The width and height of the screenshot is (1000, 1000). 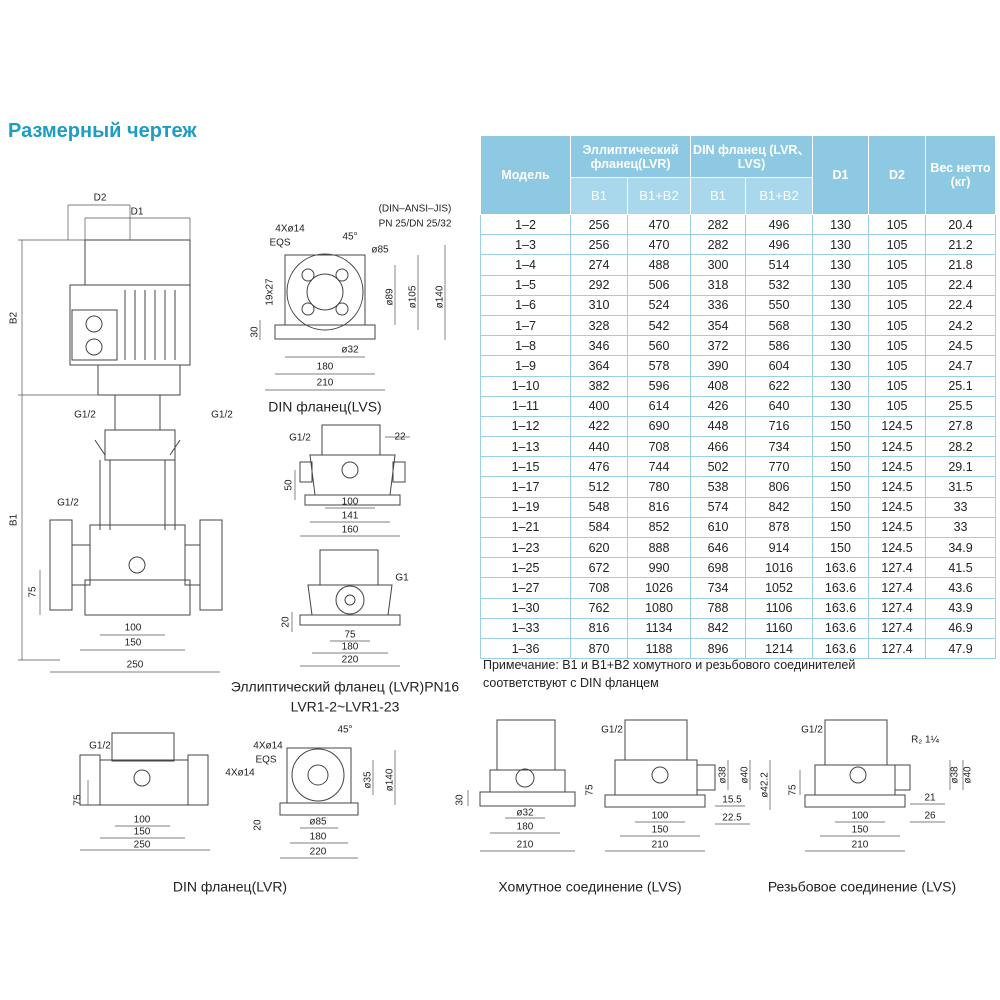 I want to click on table-row: 1–27 708 1026 734 1052 163.6 127.4 43.6, so click(x=738, y=588).